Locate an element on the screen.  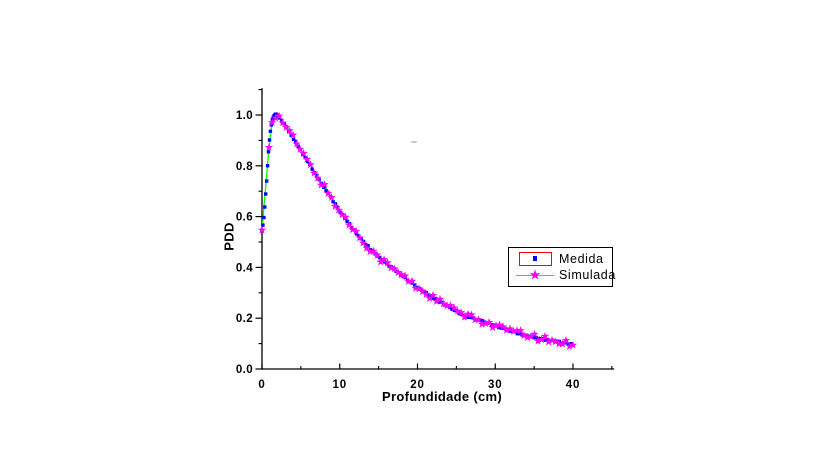
legend-label-medida: Medida is located at coordinates (581, 258).